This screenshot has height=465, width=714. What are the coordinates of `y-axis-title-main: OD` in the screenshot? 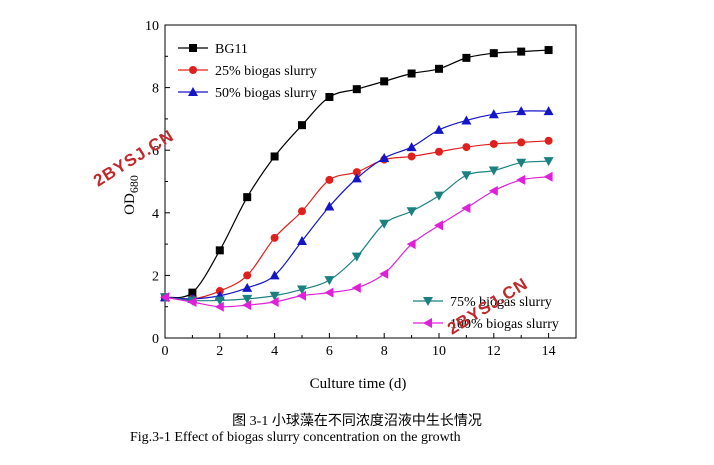 It's located at (130, 204).